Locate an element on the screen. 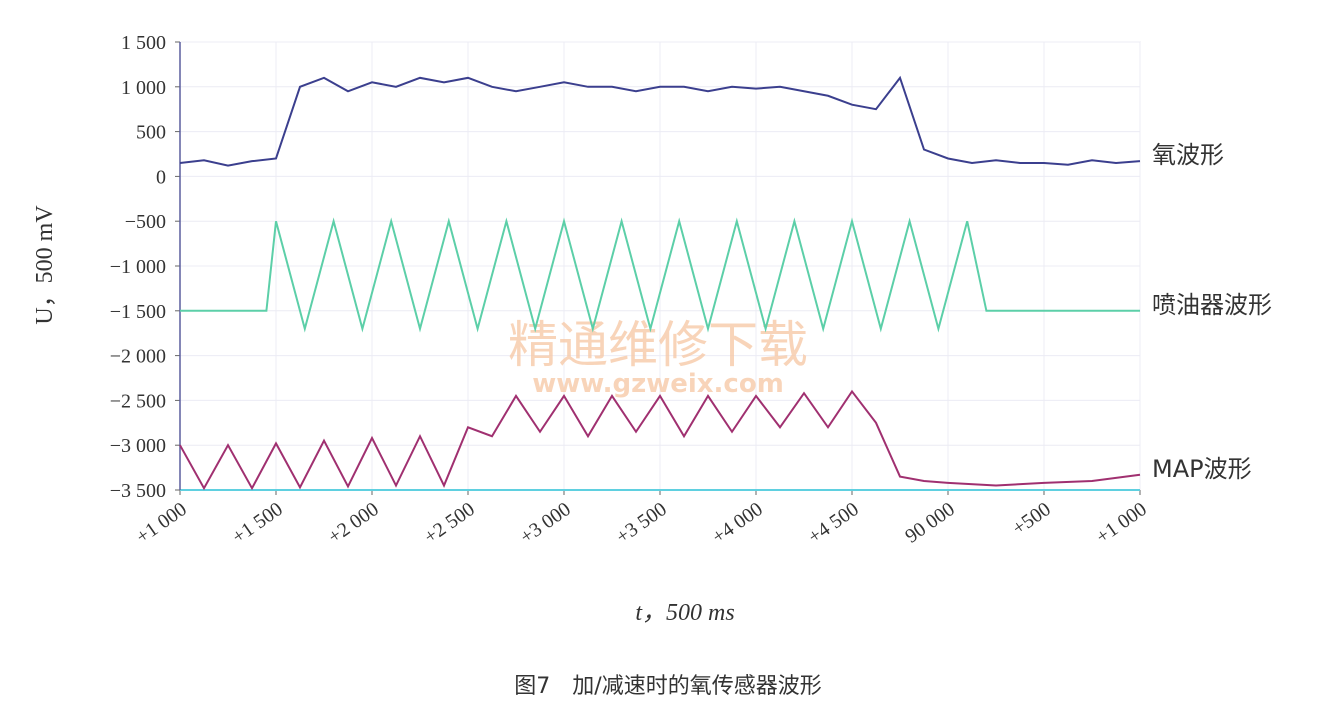  x-tick-label: +4 500 is located at coordinates (833, 523).